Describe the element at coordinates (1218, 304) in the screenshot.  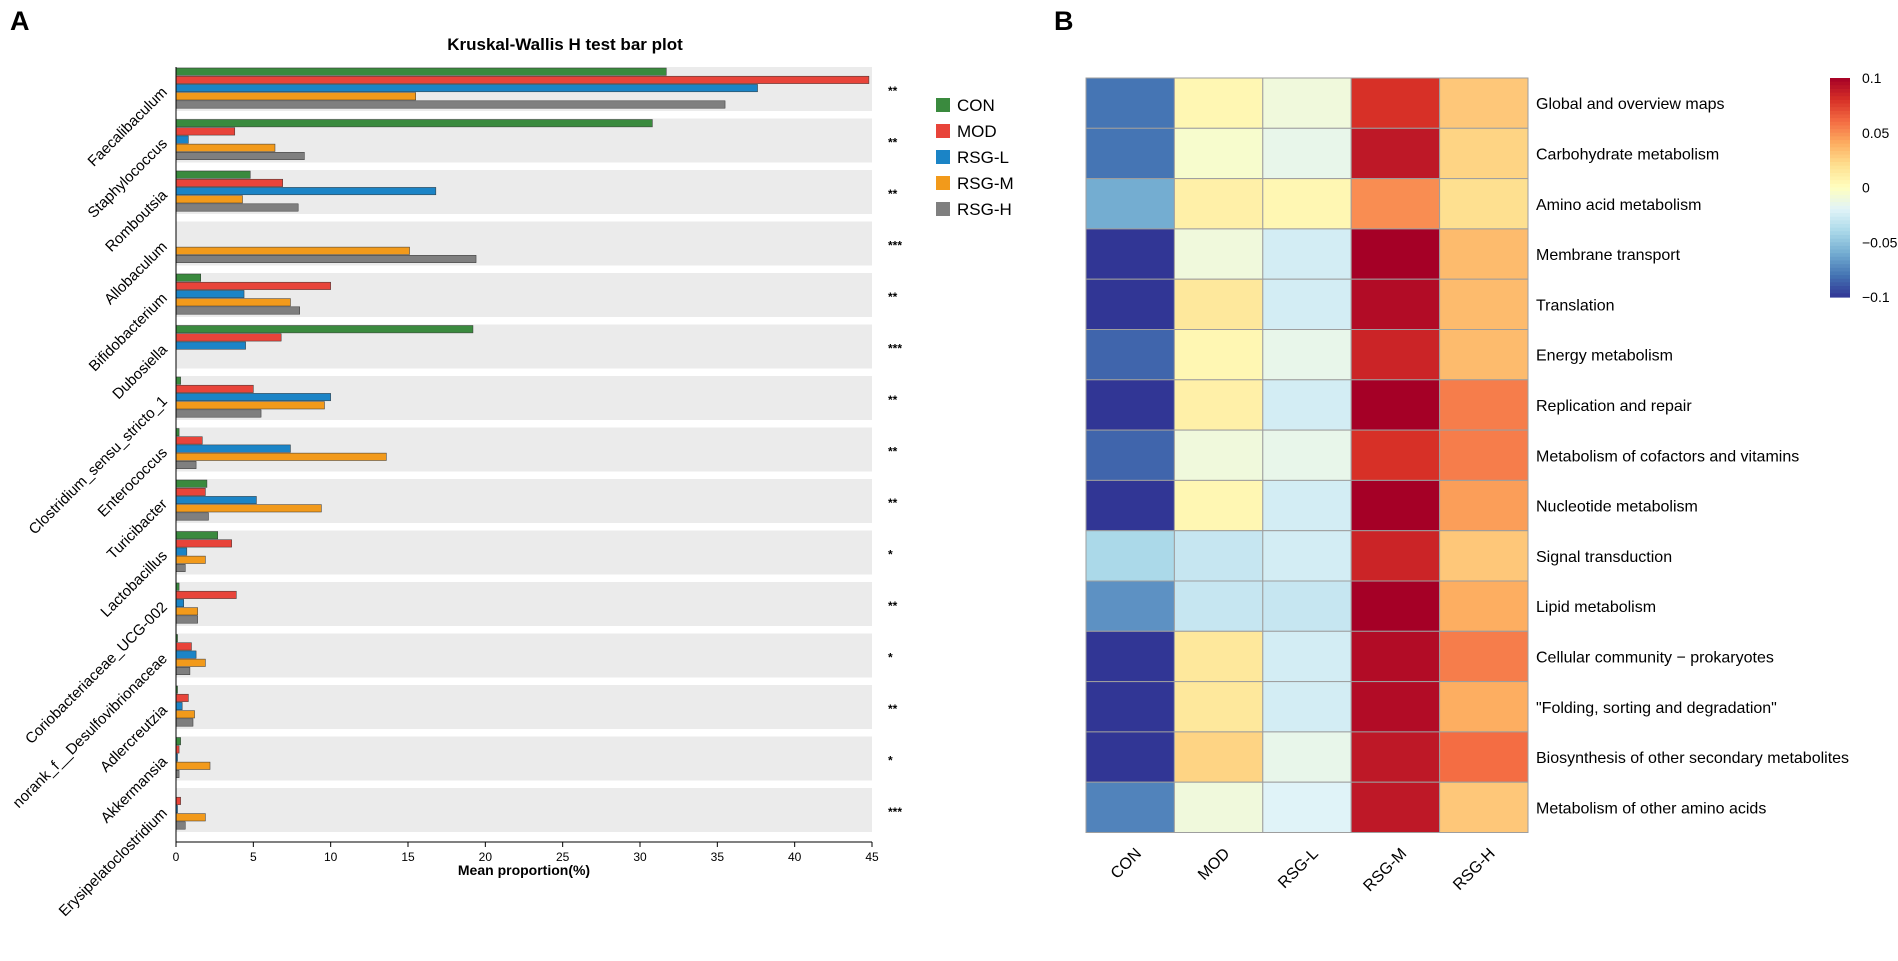
I see `heat-cell-translation-mod` at that location.